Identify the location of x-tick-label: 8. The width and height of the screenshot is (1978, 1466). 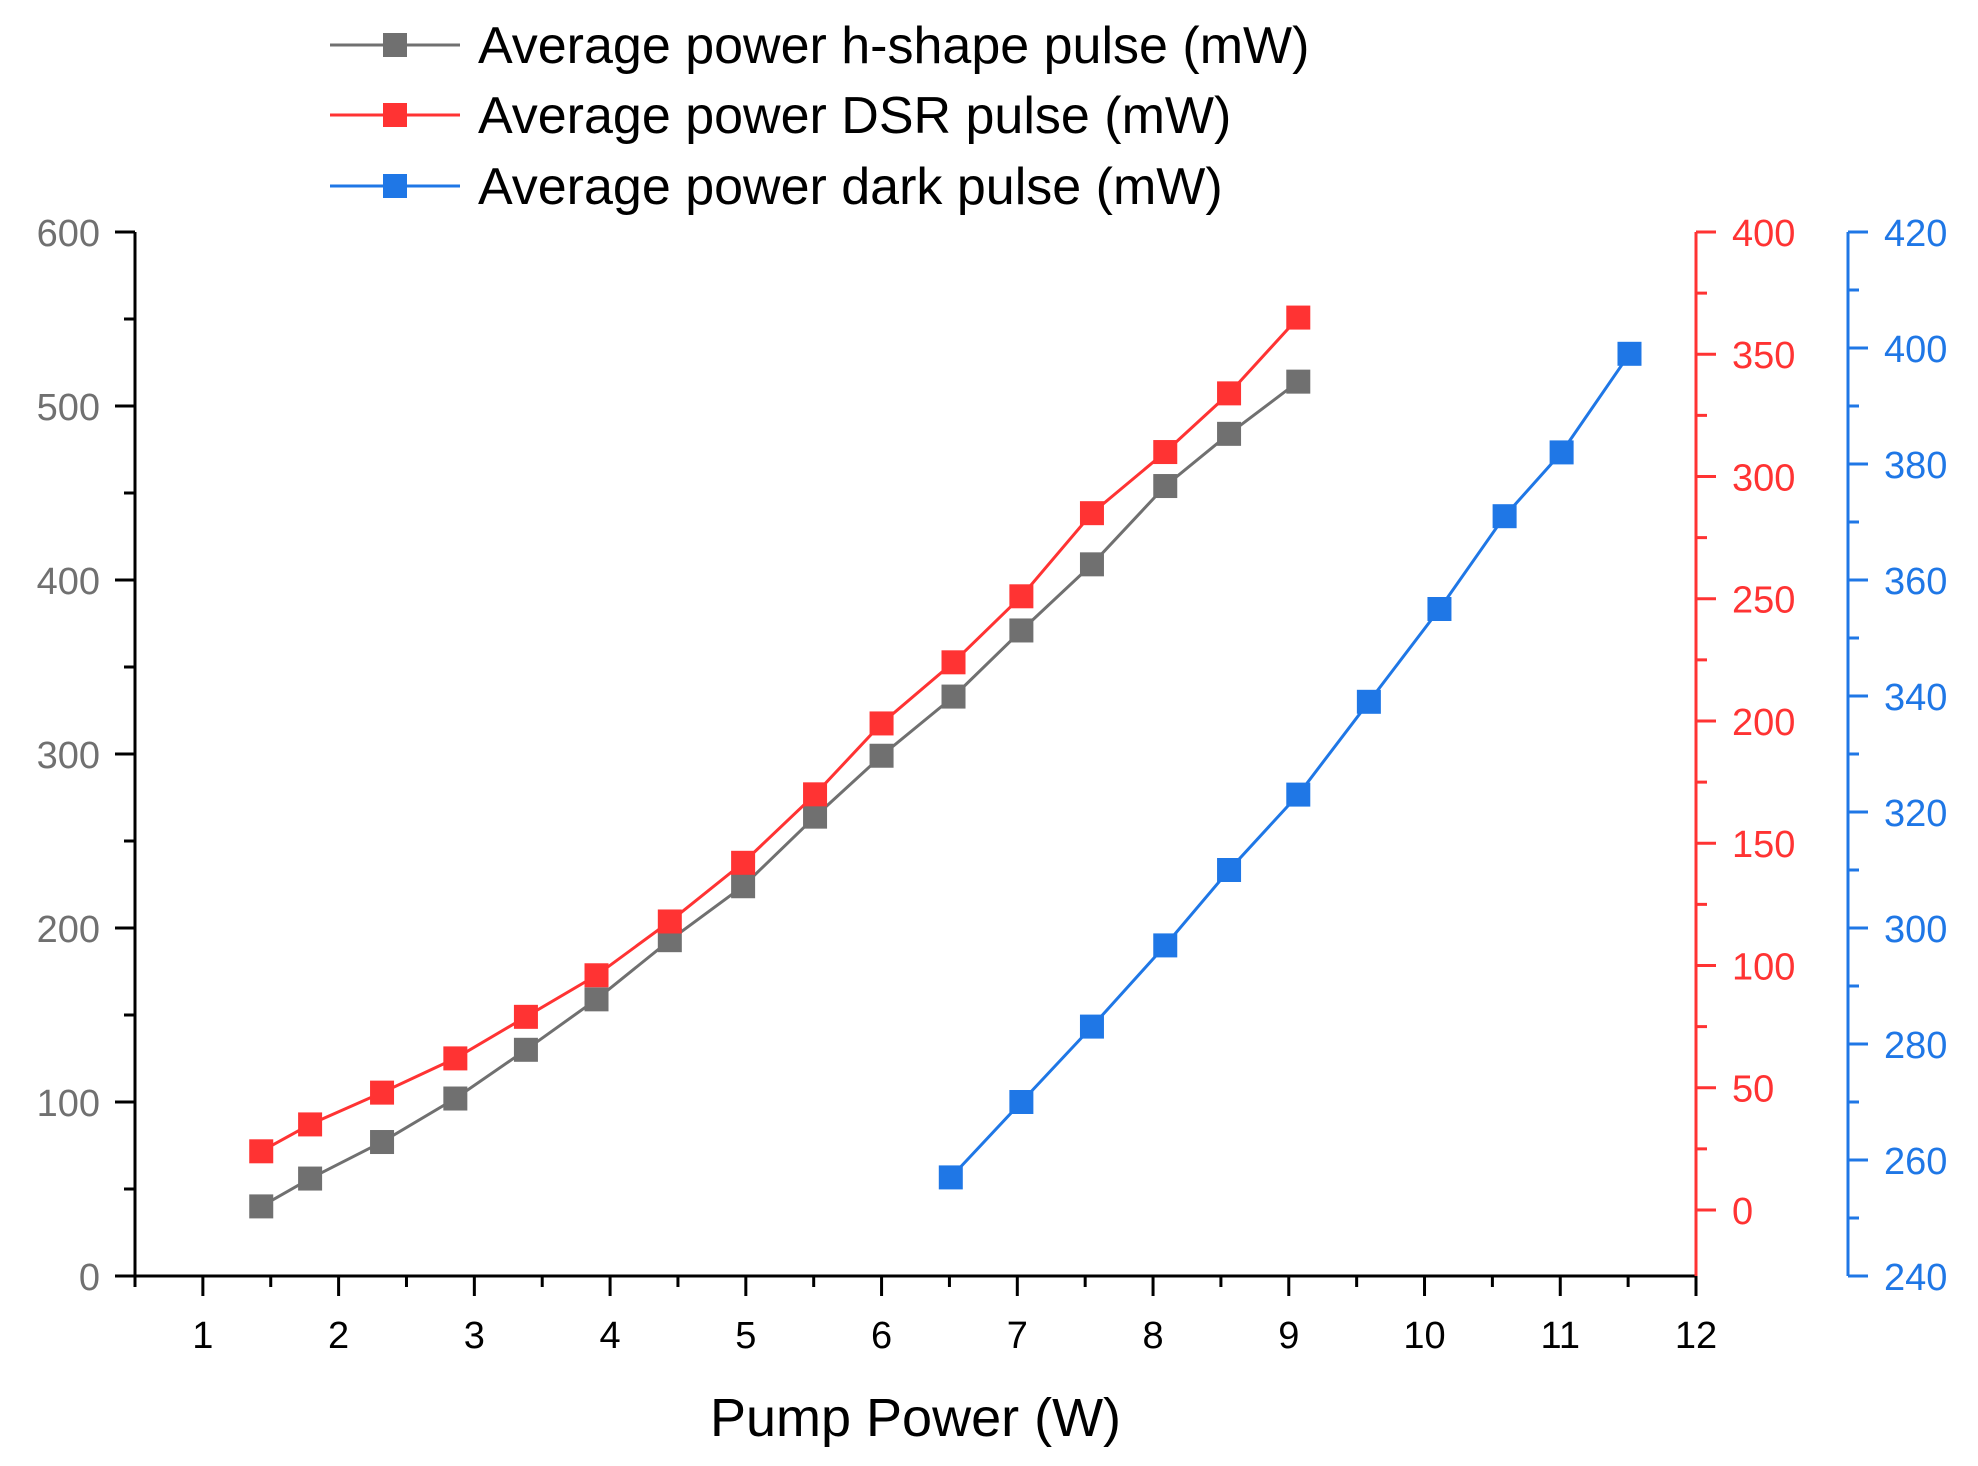
(1152, 1336).